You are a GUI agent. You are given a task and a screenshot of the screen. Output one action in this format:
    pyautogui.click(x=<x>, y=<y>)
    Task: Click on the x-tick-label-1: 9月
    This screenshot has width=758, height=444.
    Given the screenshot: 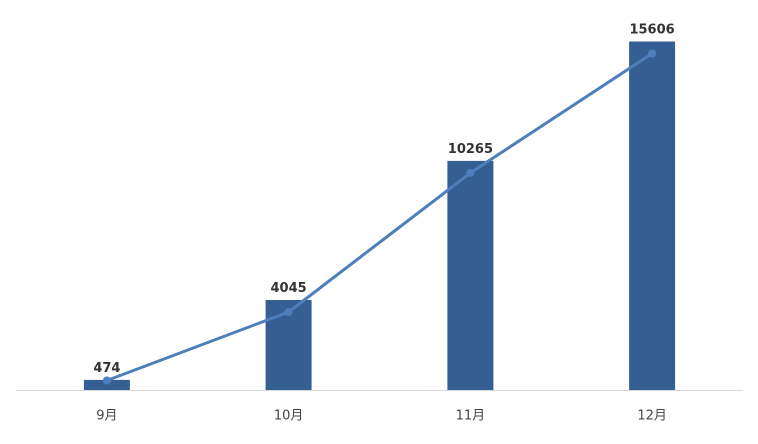 What is the action you would take?
    pyautogui.click(x=106, y=416)
    